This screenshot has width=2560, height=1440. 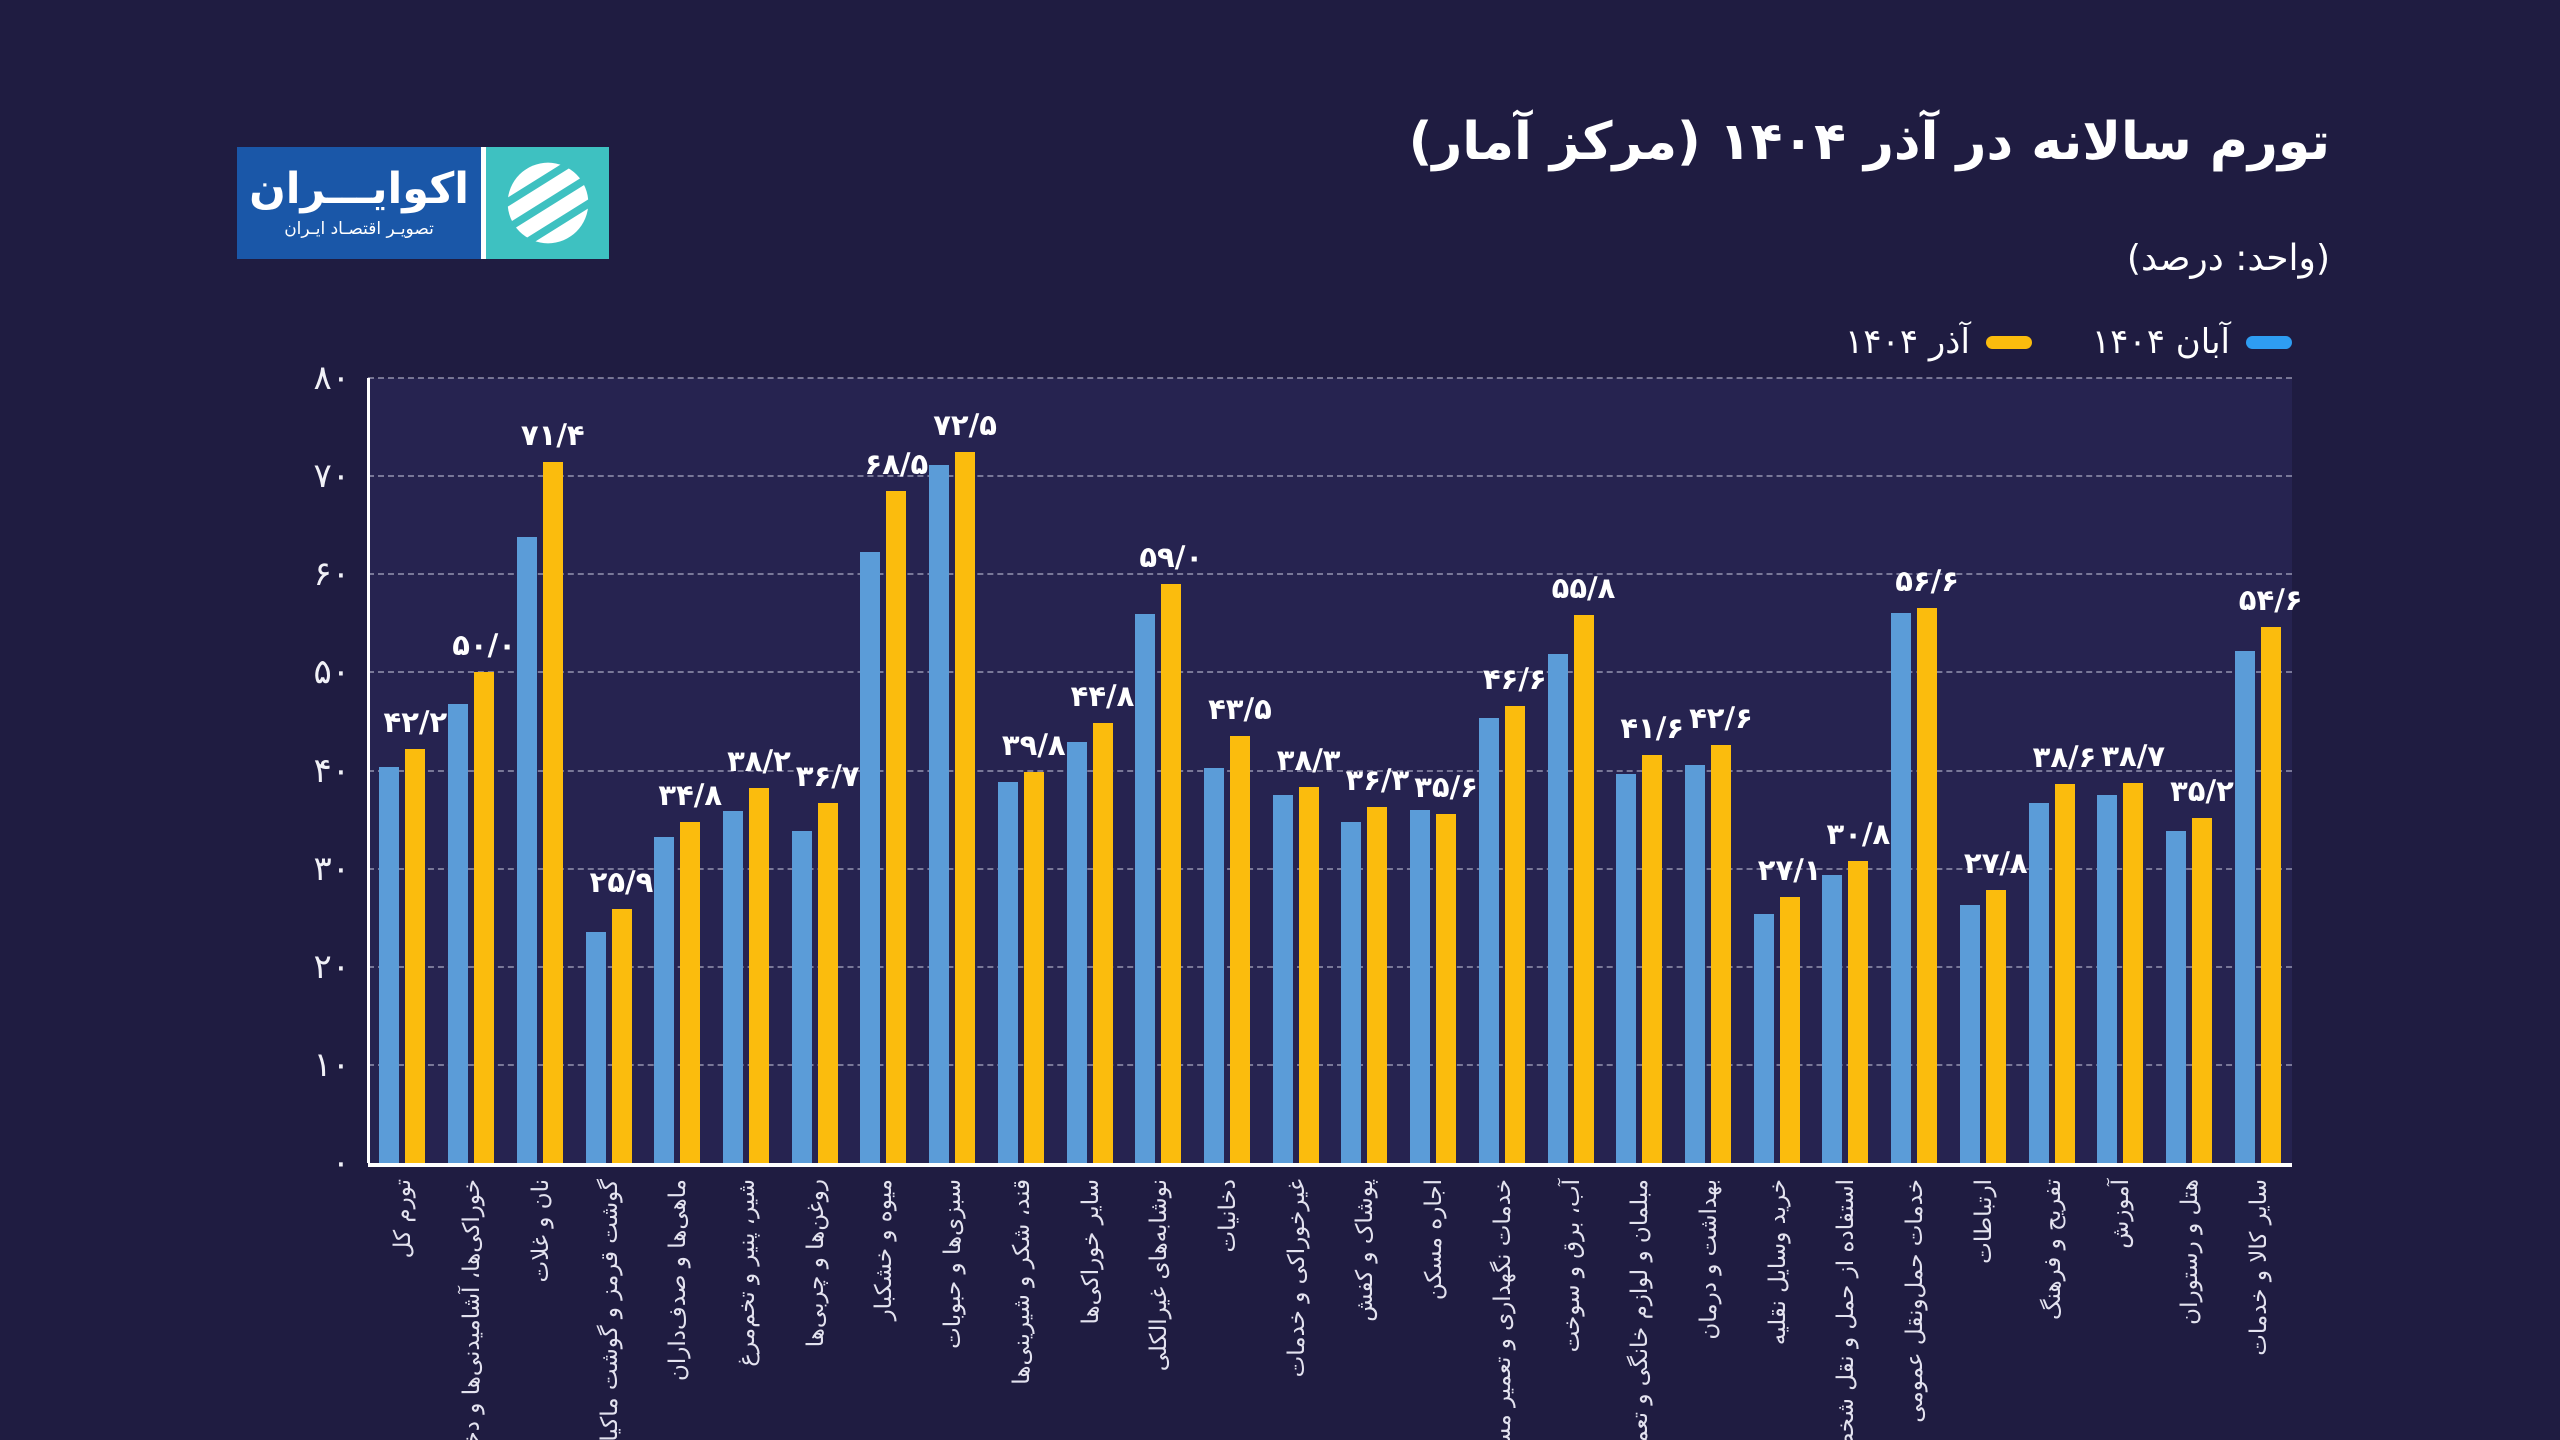 I want to click on bar-value-label: ۵۶/۶, so click(x=1927, y=580).